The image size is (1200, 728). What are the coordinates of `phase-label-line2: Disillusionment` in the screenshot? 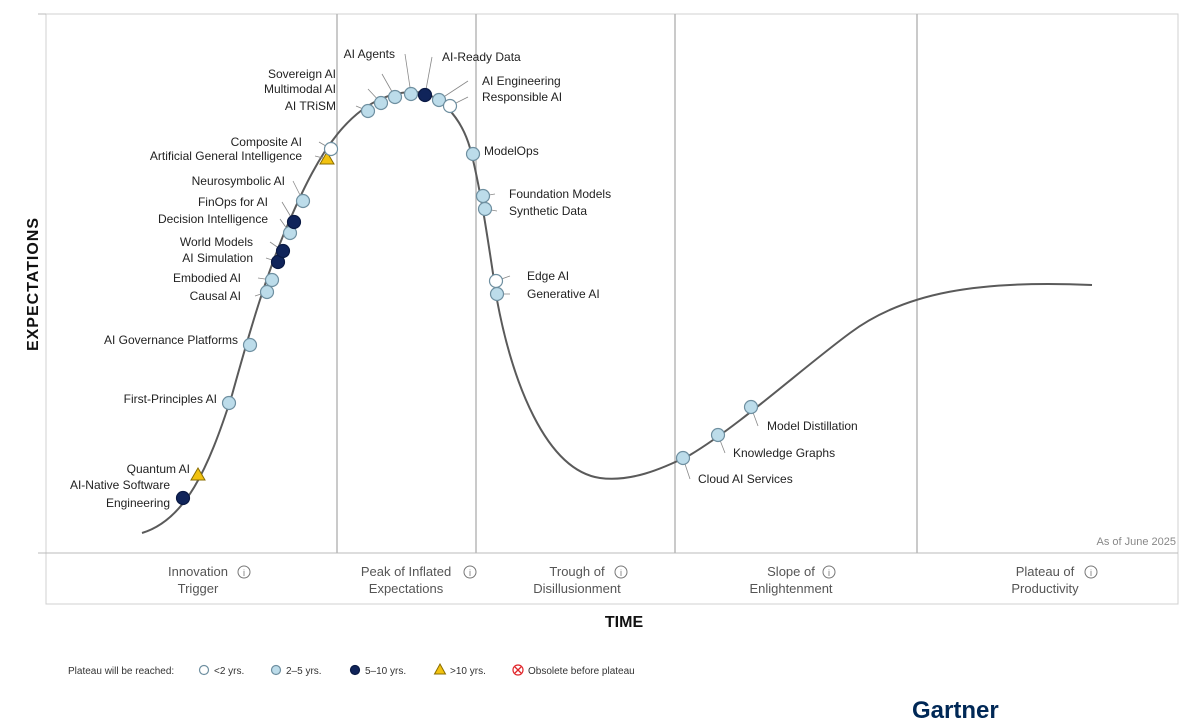 It's located at (577, 588).